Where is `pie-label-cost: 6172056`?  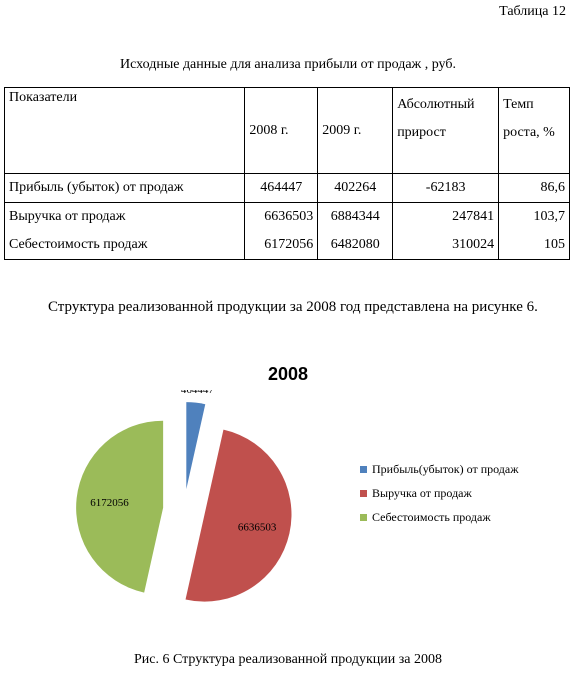
pie-label-cost: 6172056 is located at coordinates (109, 503).